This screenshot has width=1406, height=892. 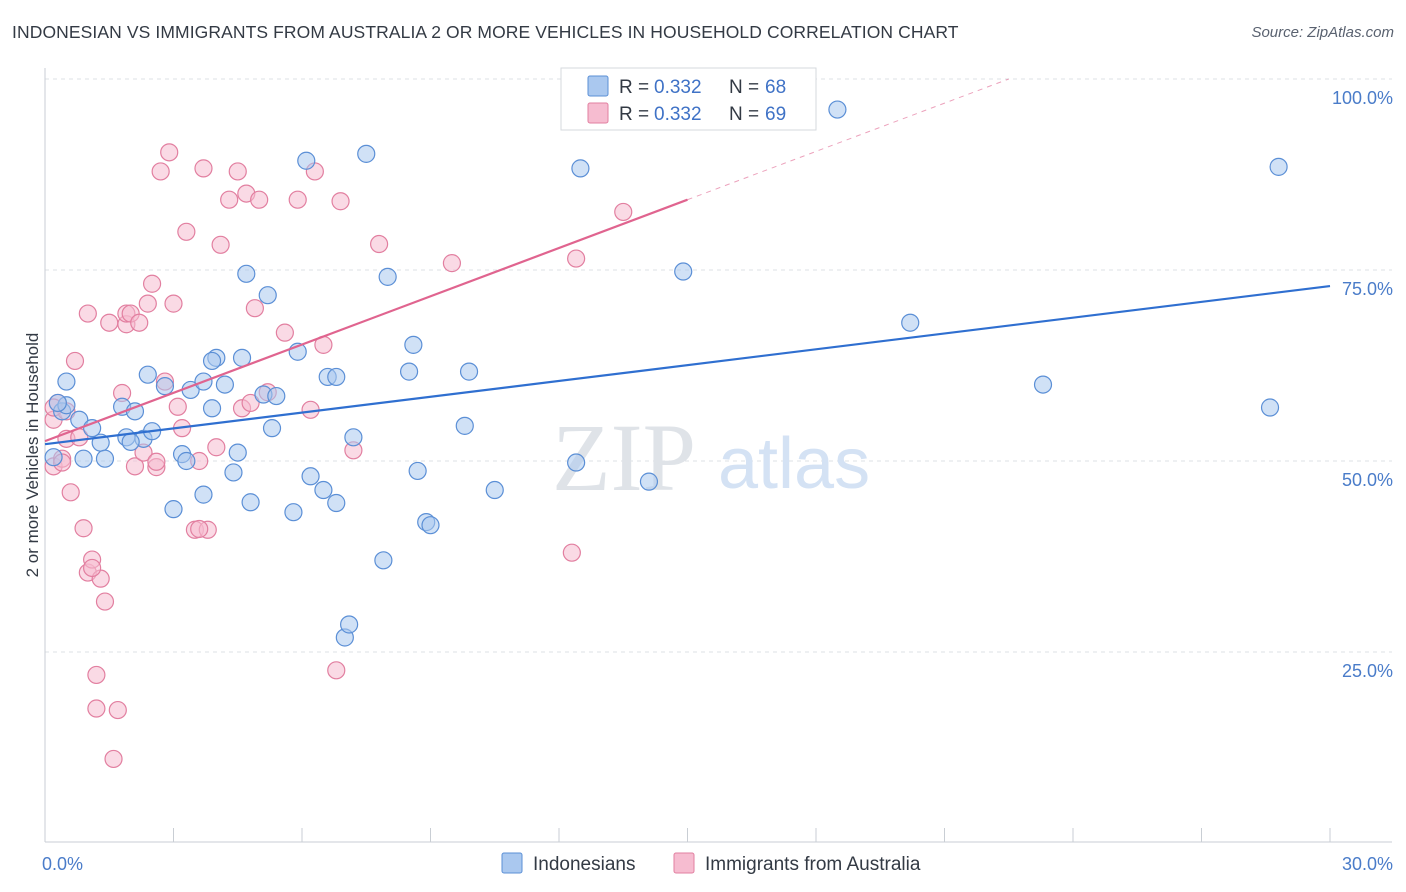 What do you see at coordinates (512, 863) in the screenshot?
I see `bottom-legend-swatch-indonesians` at bounding box center [512, 863].